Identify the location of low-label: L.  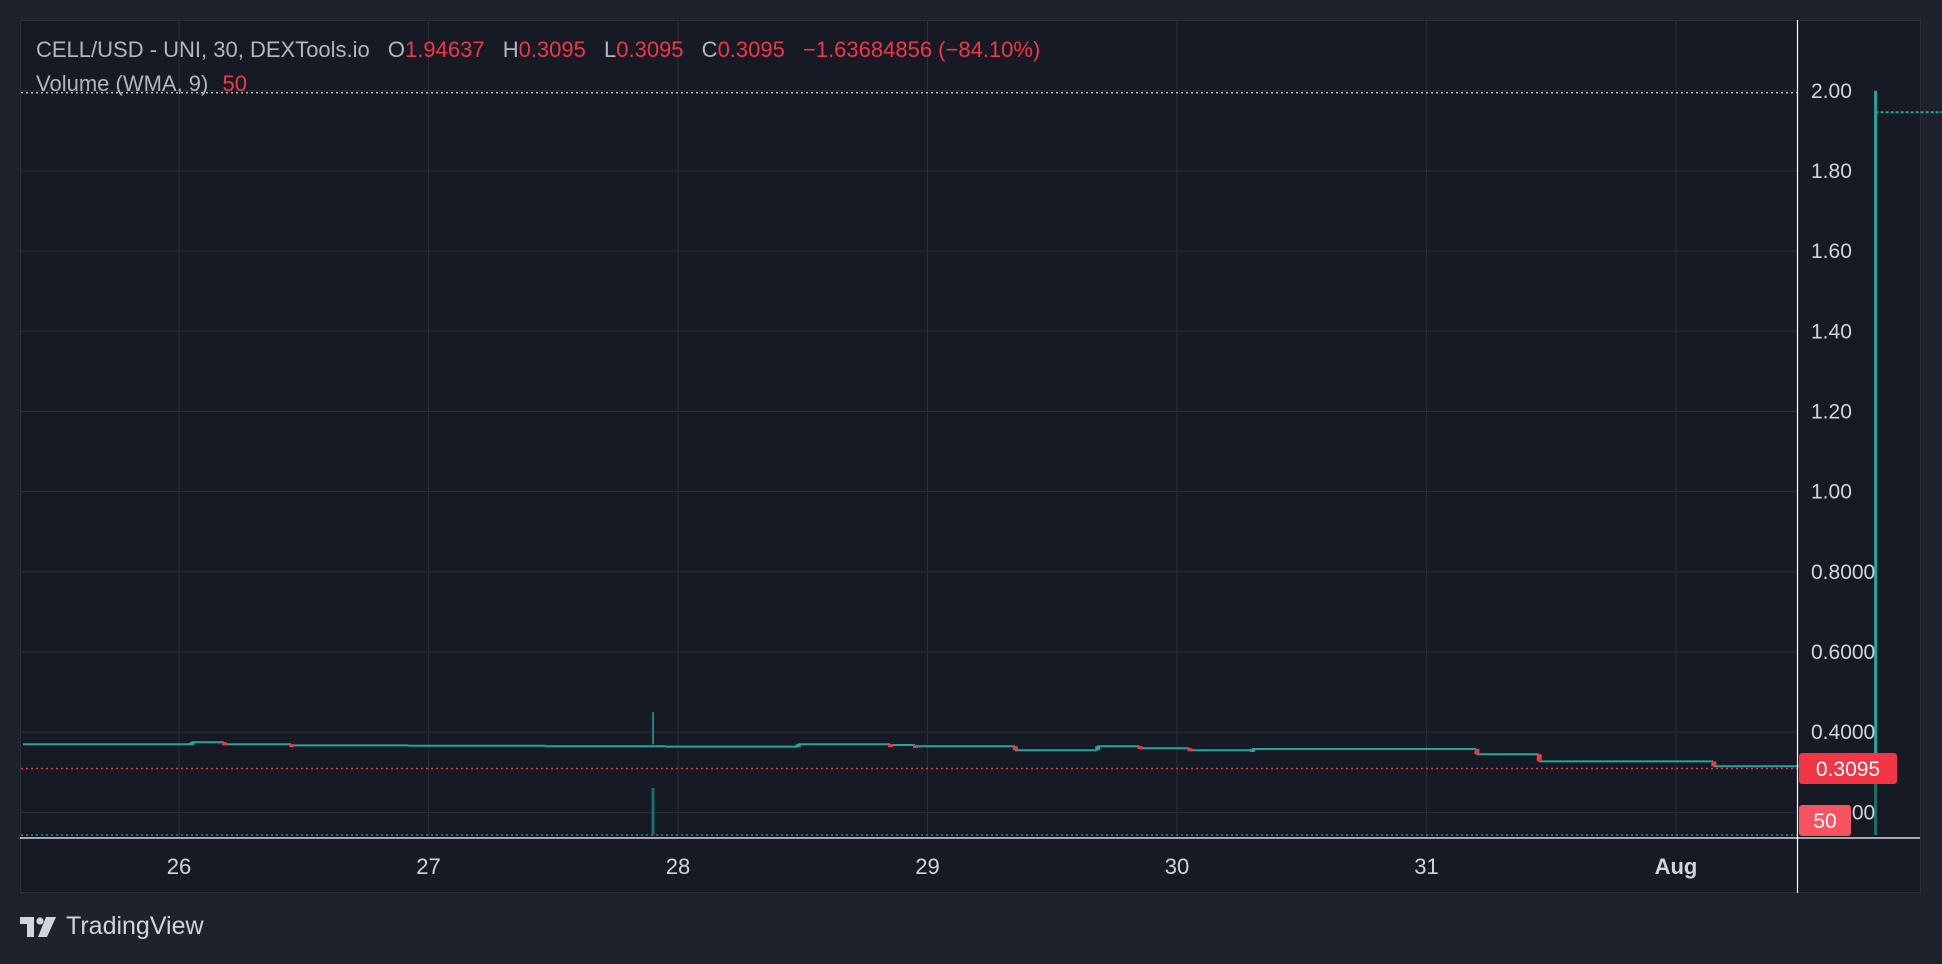
(610, 49).